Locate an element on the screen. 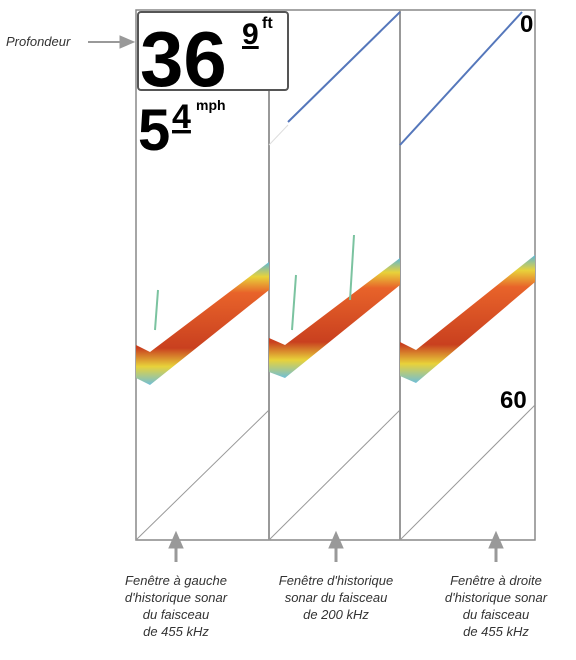 This screenshot has height=660, width=576. caption-line: Fenêtre d'historique is located at coordinates (336, 580).